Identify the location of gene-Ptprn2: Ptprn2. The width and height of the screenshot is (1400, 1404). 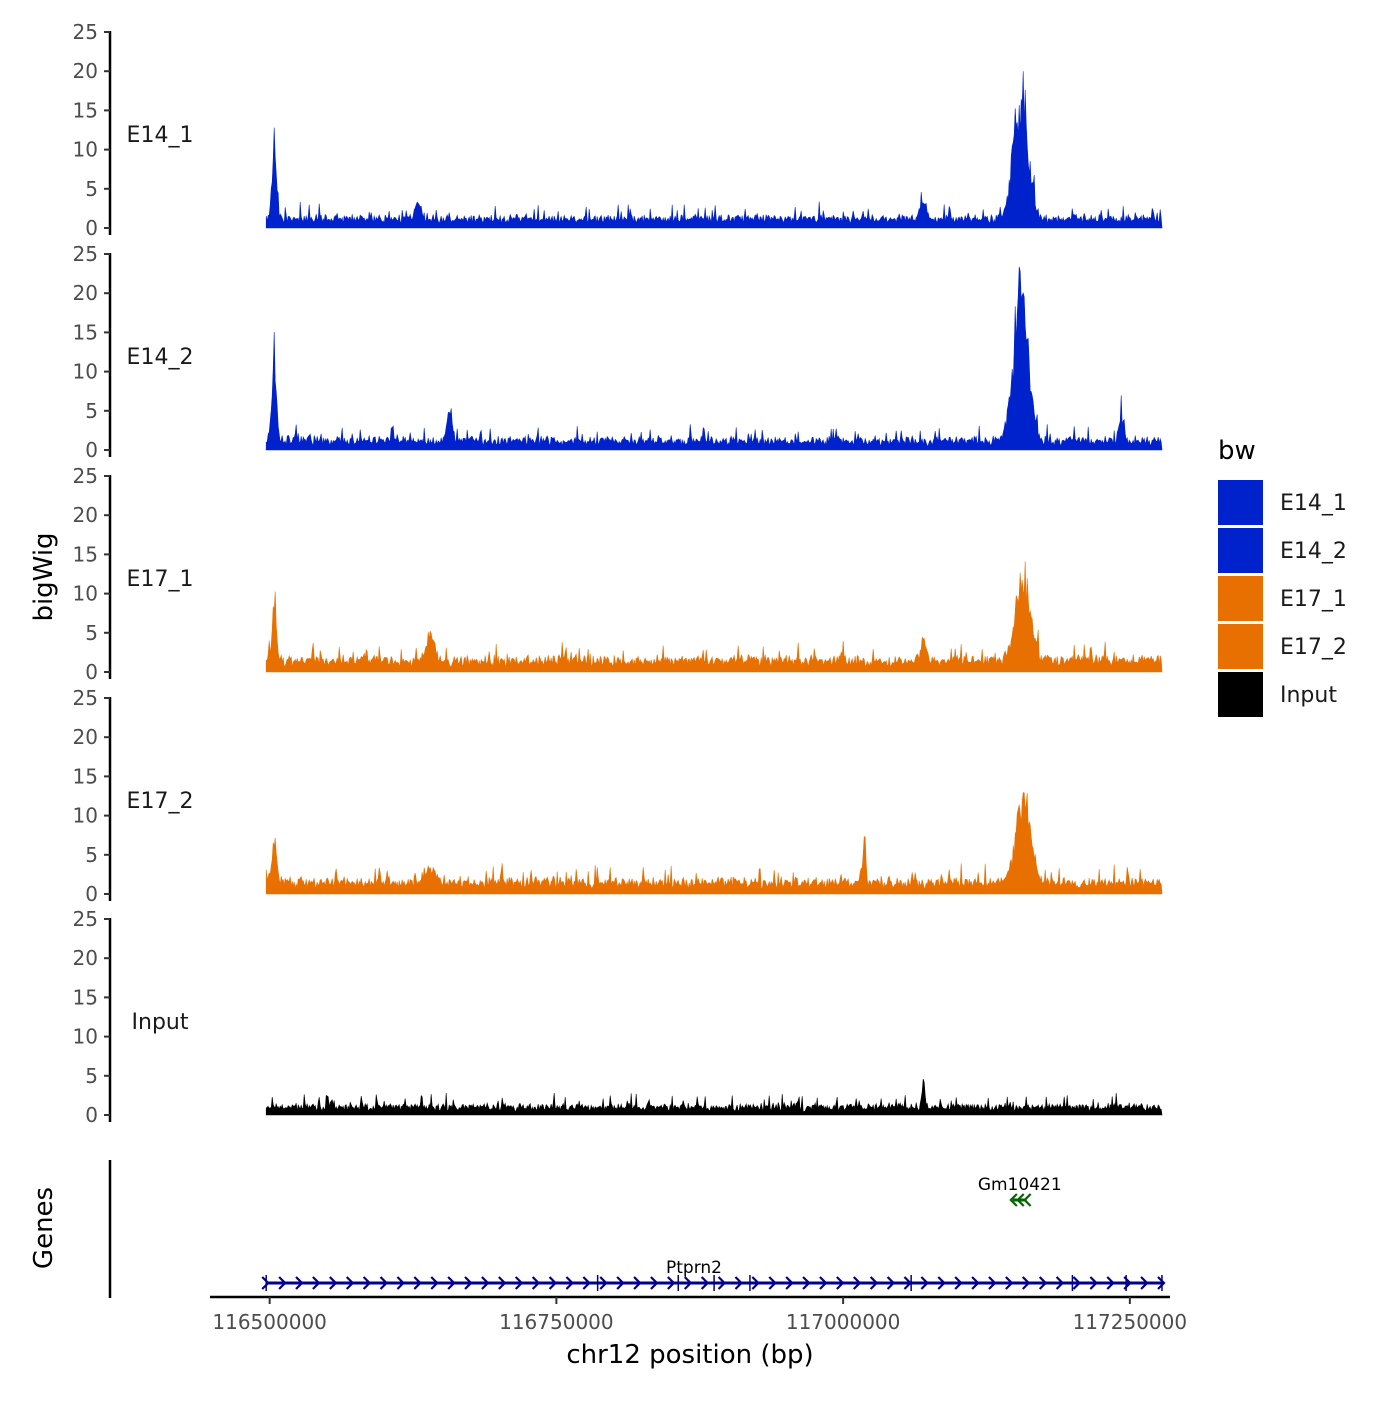
(713, 1274).